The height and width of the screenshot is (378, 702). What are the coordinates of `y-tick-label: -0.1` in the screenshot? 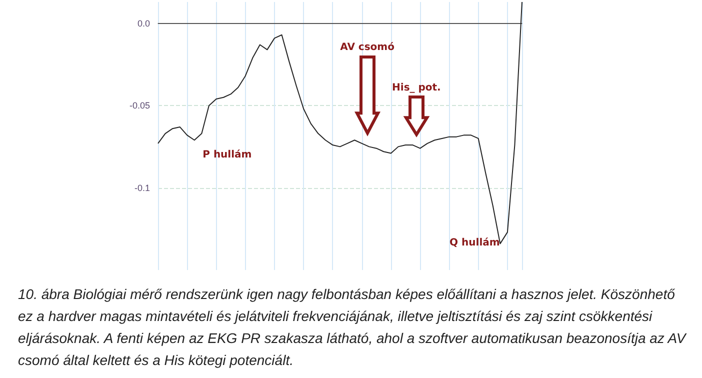 It's located at (142, 187).